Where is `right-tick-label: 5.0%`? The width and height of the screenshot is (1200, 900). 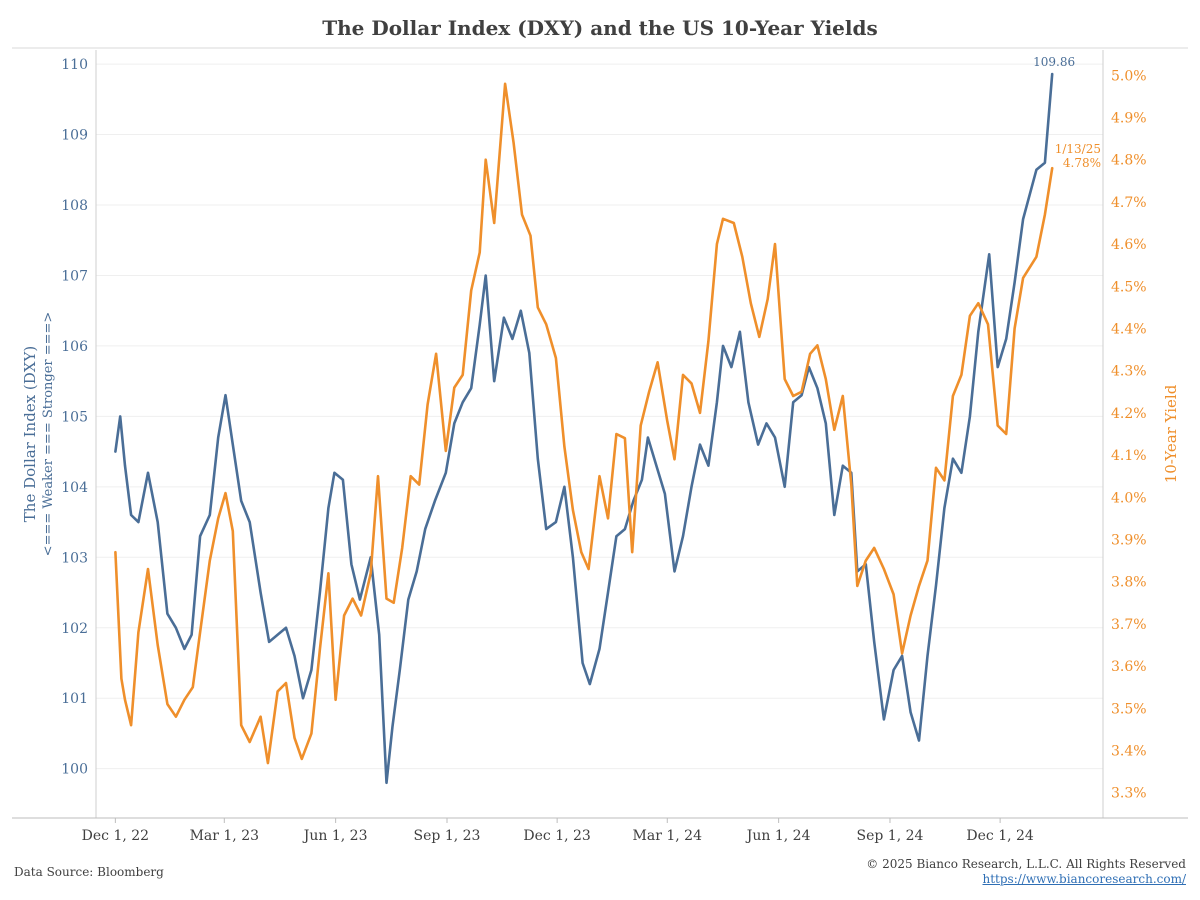
right-tick-label: 5.0% is located at coordinates (1129, 76).